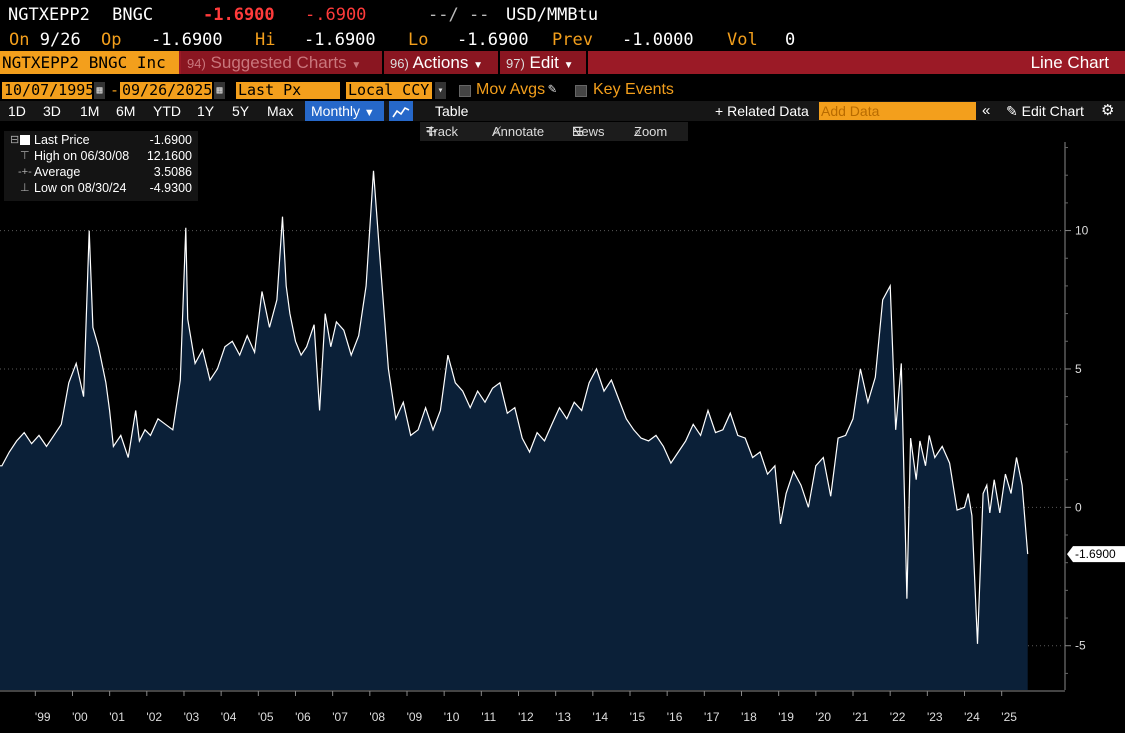  I want to click on annotate-icon: ⟋, so click(497, 131).